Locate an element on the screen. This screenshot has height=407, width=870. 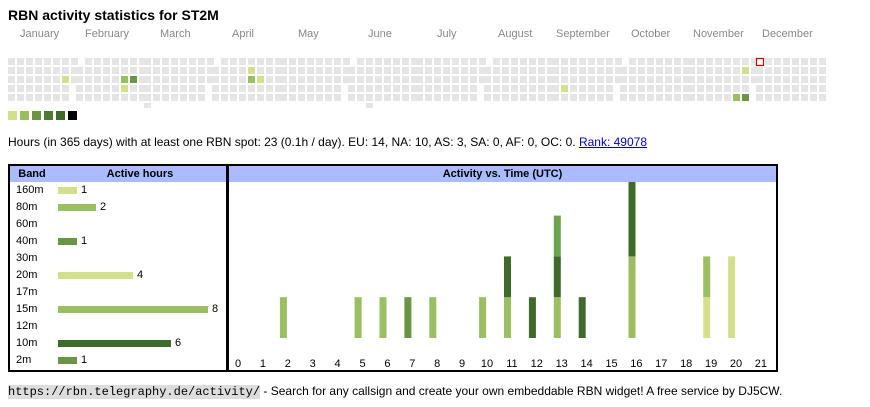
band-row: 20m 4 is located at coordinates (118, 275).